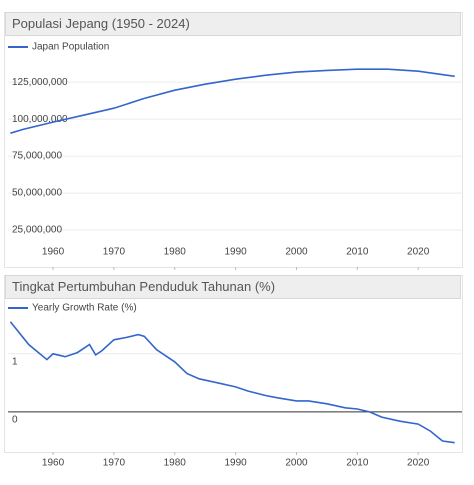 The width and height of the screenshot is (474, 485). What do you see at coordinates (101, 23) in the screenshot?
I see `chart-title: Populasi Jepang (1950 - 2024)` at bounding box center [101, 23].